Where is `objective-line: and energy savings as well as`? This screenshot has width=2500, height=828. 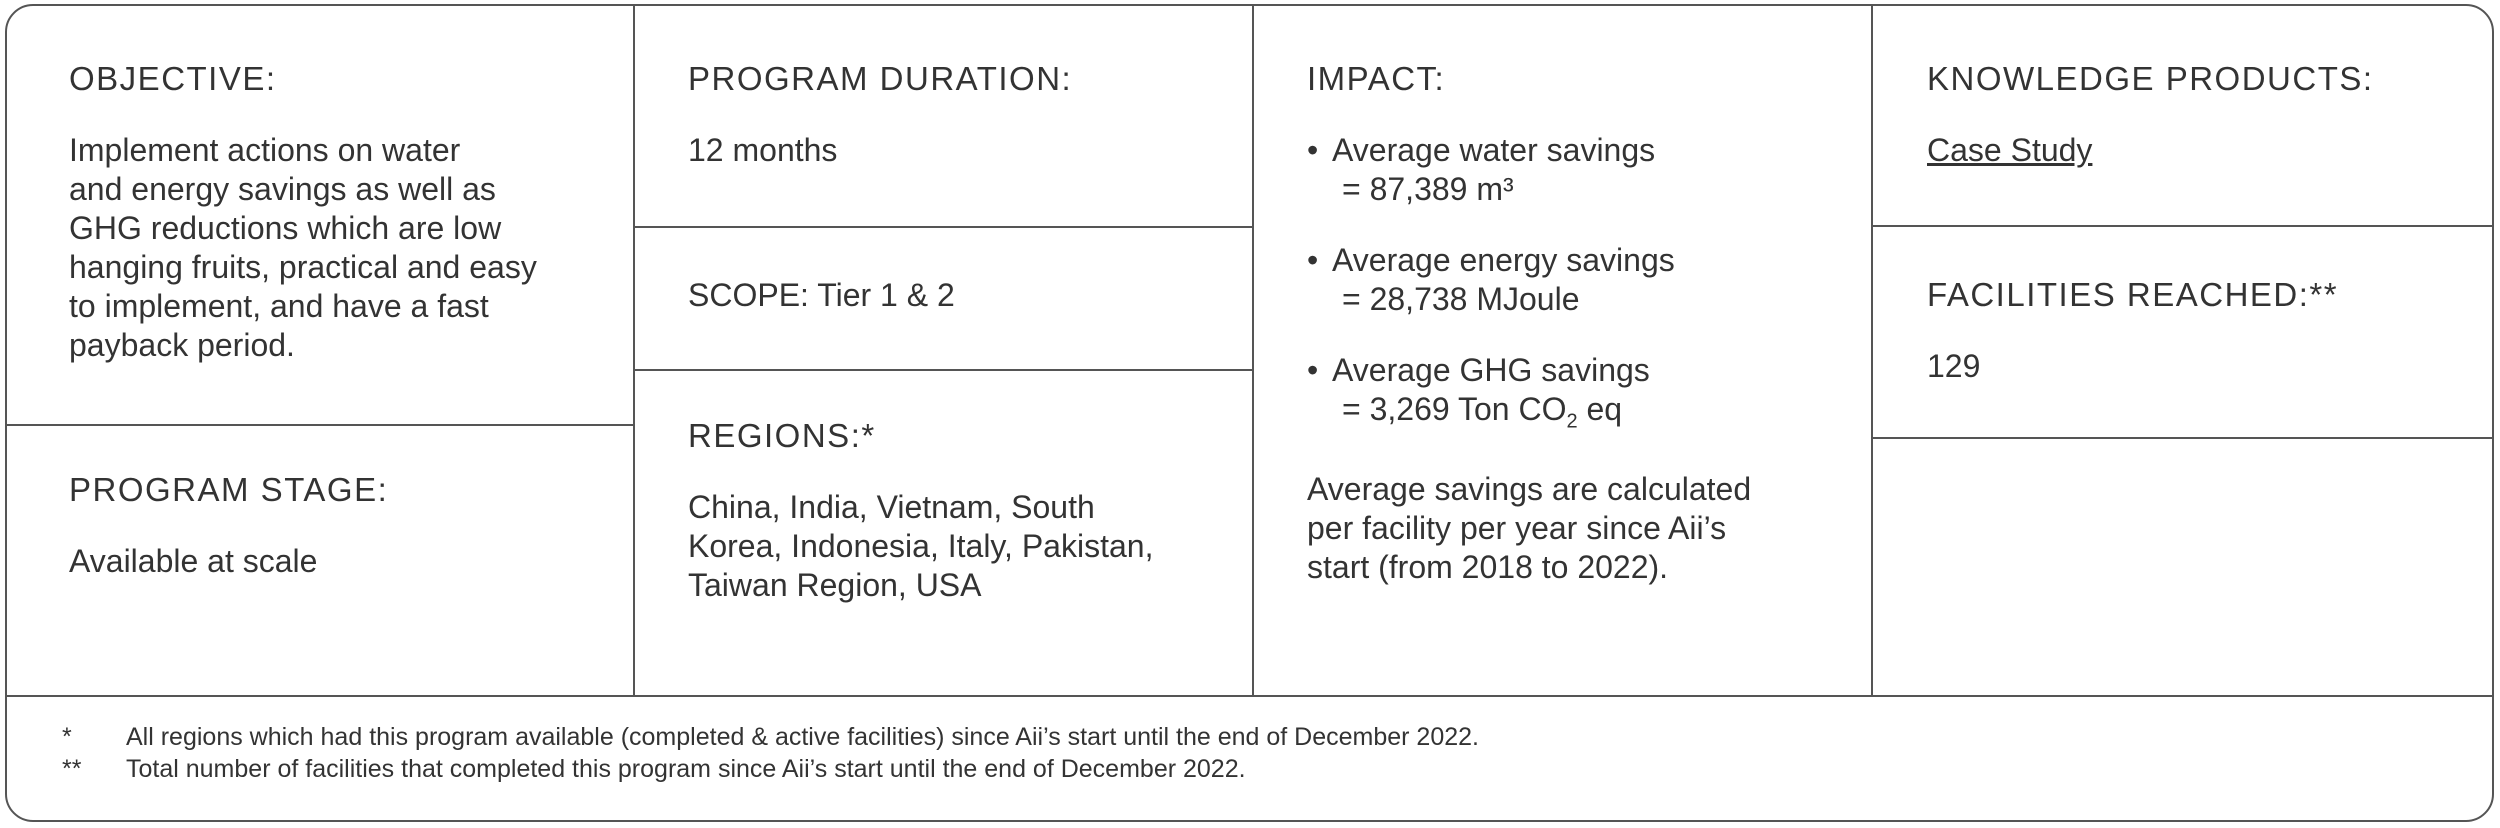
objective-line: and energy savings as well as is located at coordinates (282, 189).